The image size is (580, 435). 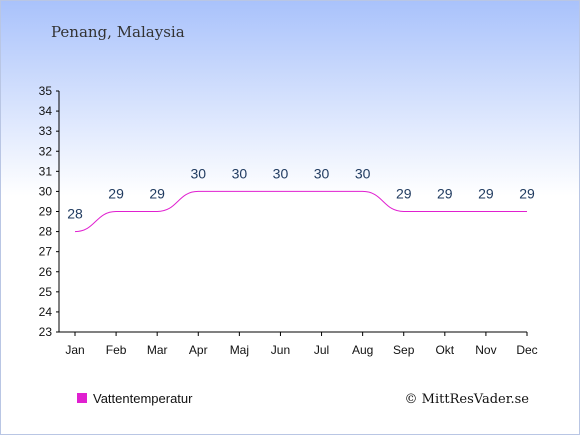 I want to click on series-line, so click(x=300, y=211).